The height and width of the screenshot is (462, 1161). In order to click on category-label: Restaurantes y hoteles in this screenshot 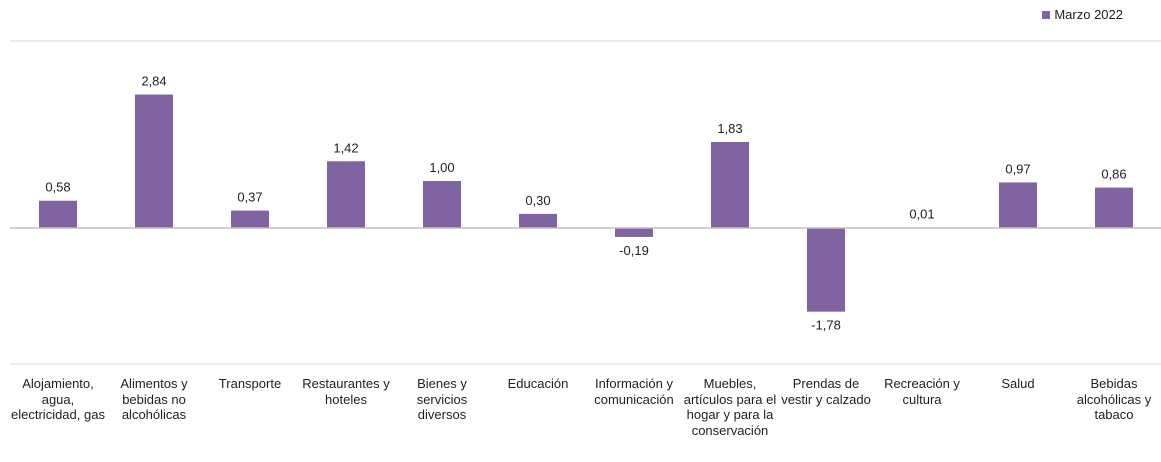, I will do `click(346, 391)`.